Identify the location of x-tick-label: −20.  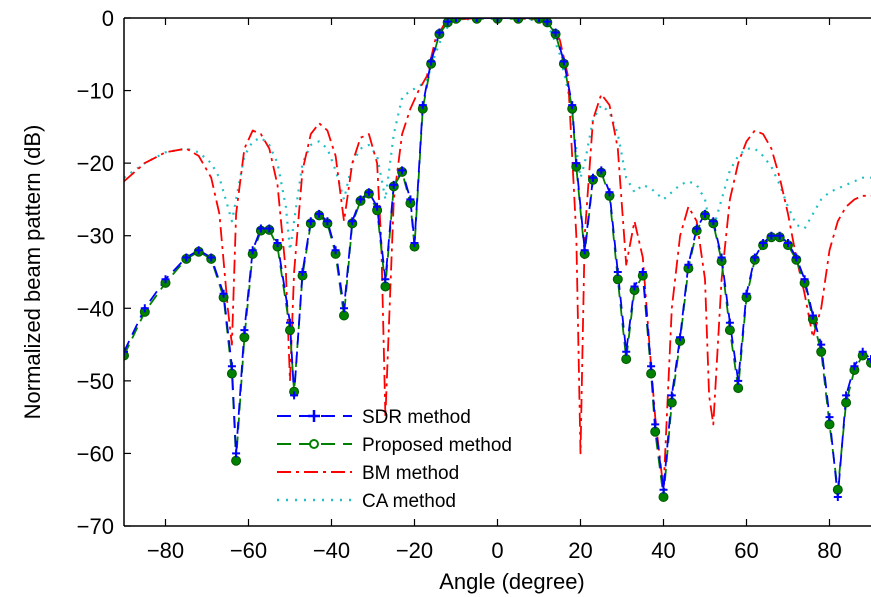
(414, 550).